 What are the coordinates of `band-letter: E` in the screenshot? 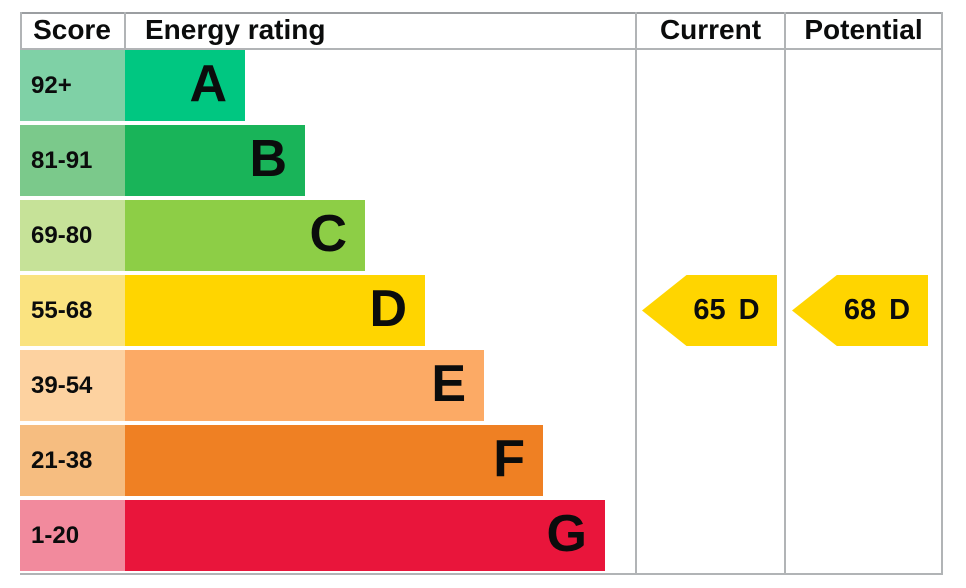 It's located at (448, 384).